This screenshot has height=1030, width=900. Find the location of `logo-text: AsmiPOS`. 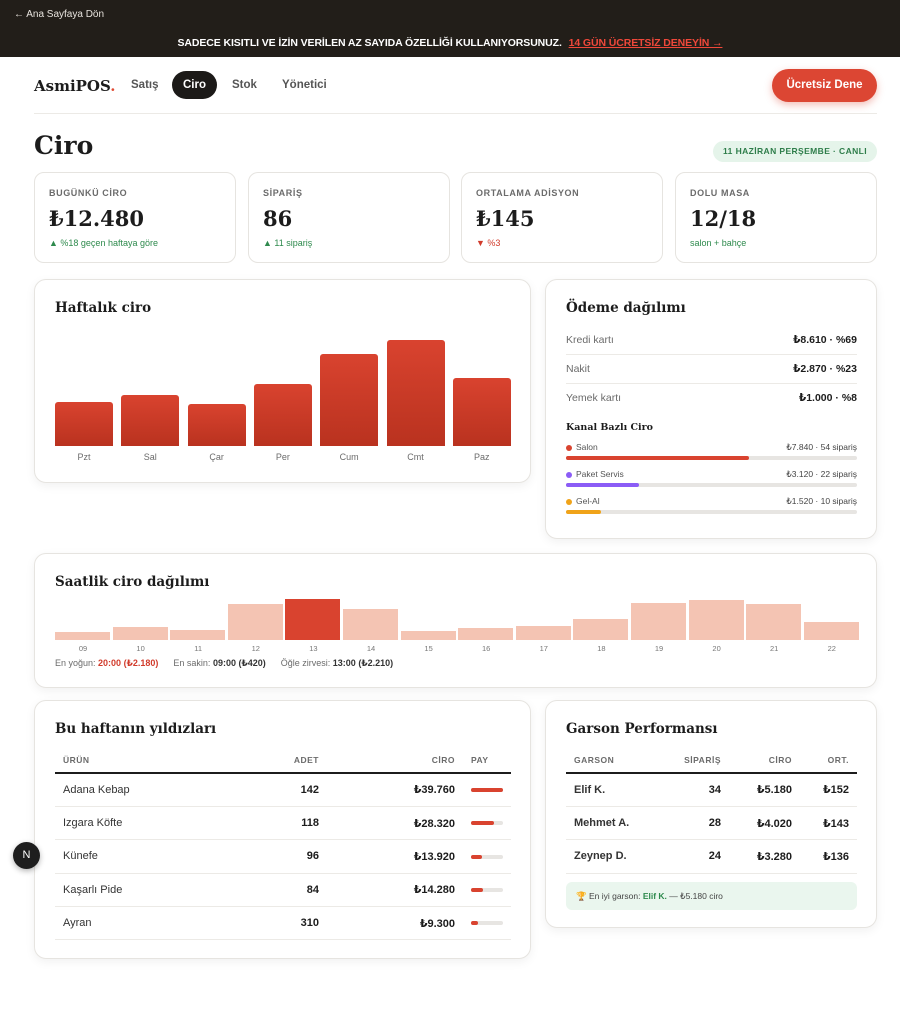

logo-text: AsmiPOS is located at coordinates (72, 86).